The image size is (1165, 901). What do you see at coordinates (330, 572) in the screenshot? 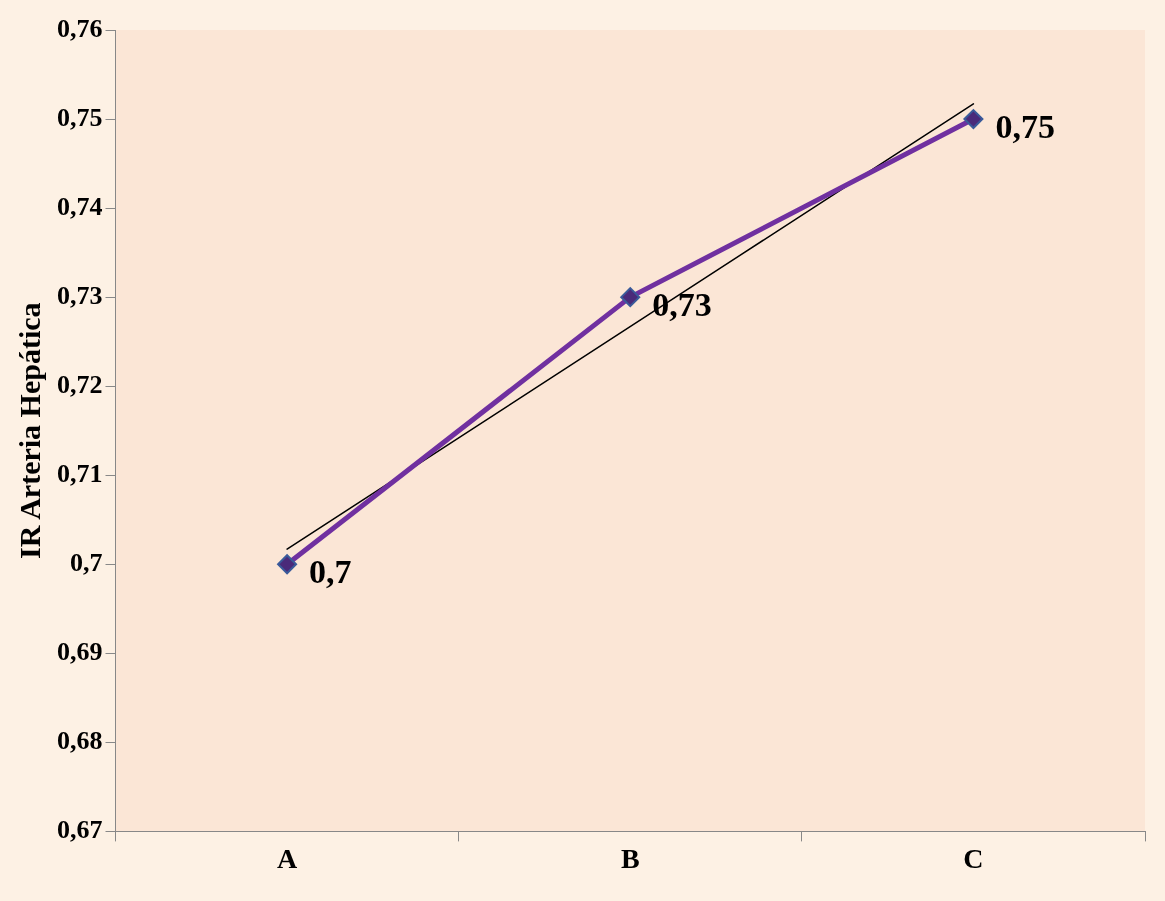
I see `data-label: 0,7` at bounding box center [330, 572].